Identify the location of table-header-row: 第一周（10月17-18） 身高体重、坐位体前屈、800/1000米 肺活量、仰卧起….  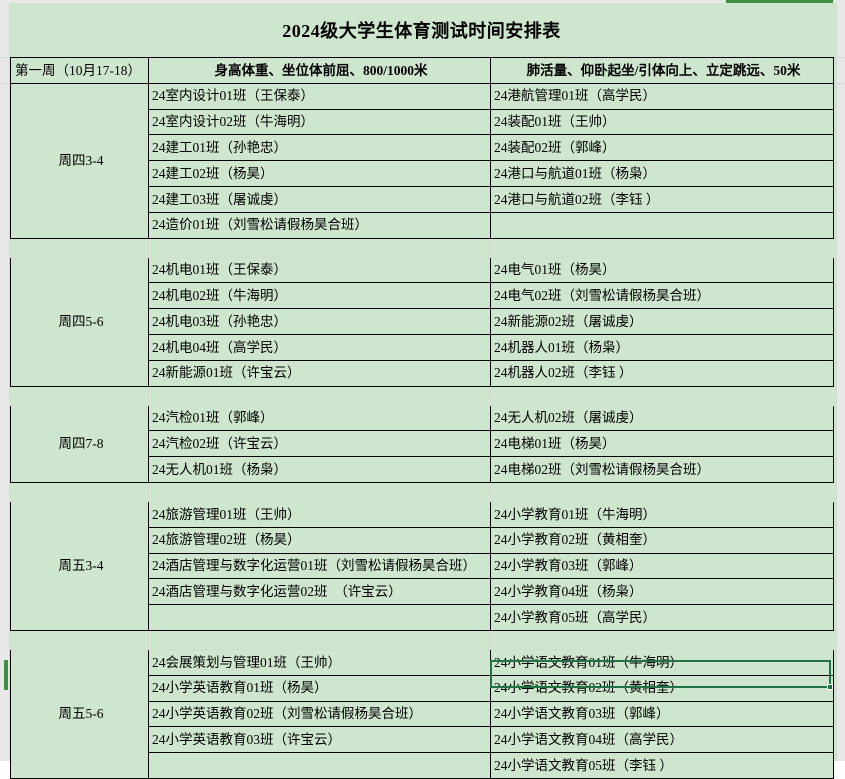
(422, 70).